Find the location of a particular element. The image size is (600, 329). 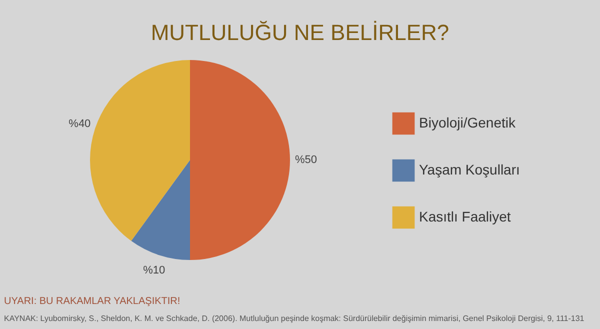

data-label: %10 is located at coordinates (154, 270).